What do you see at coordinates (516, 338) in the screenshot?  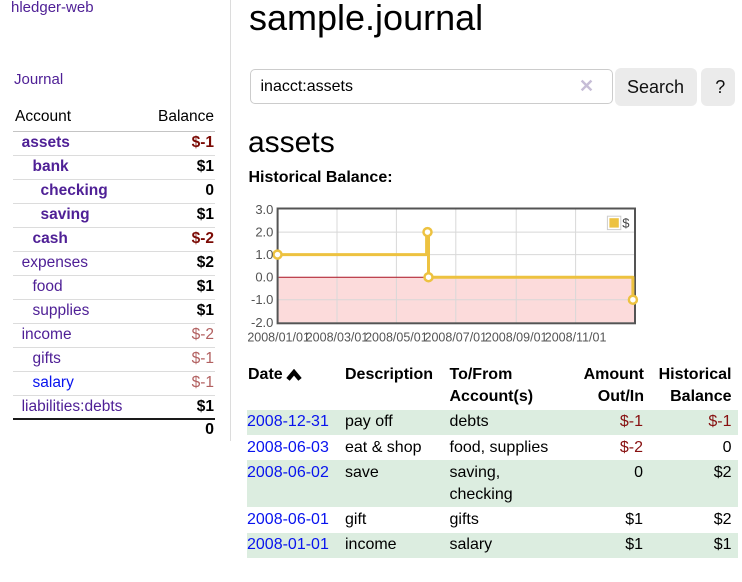 I see `svg-text: 2008/09/01` at bounding box center [516, 338].